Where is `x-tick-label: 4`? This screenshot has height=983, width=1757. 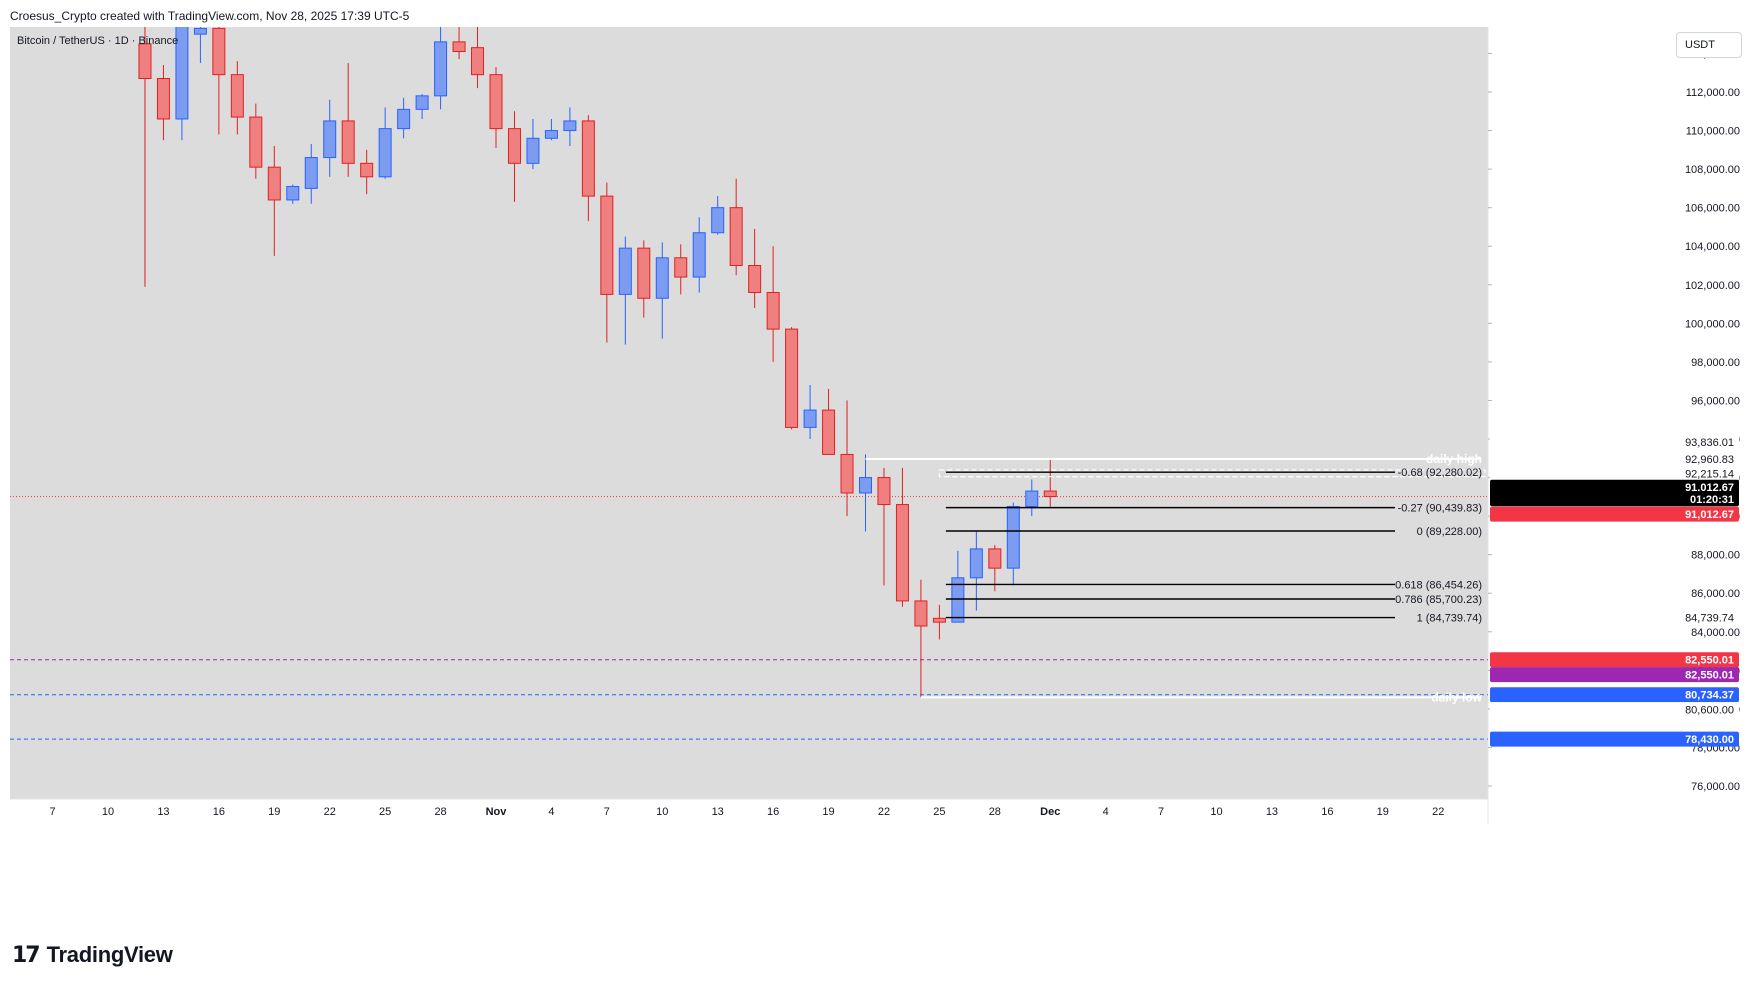
x-tick-label: 4 is located at coordinates (551, 812).